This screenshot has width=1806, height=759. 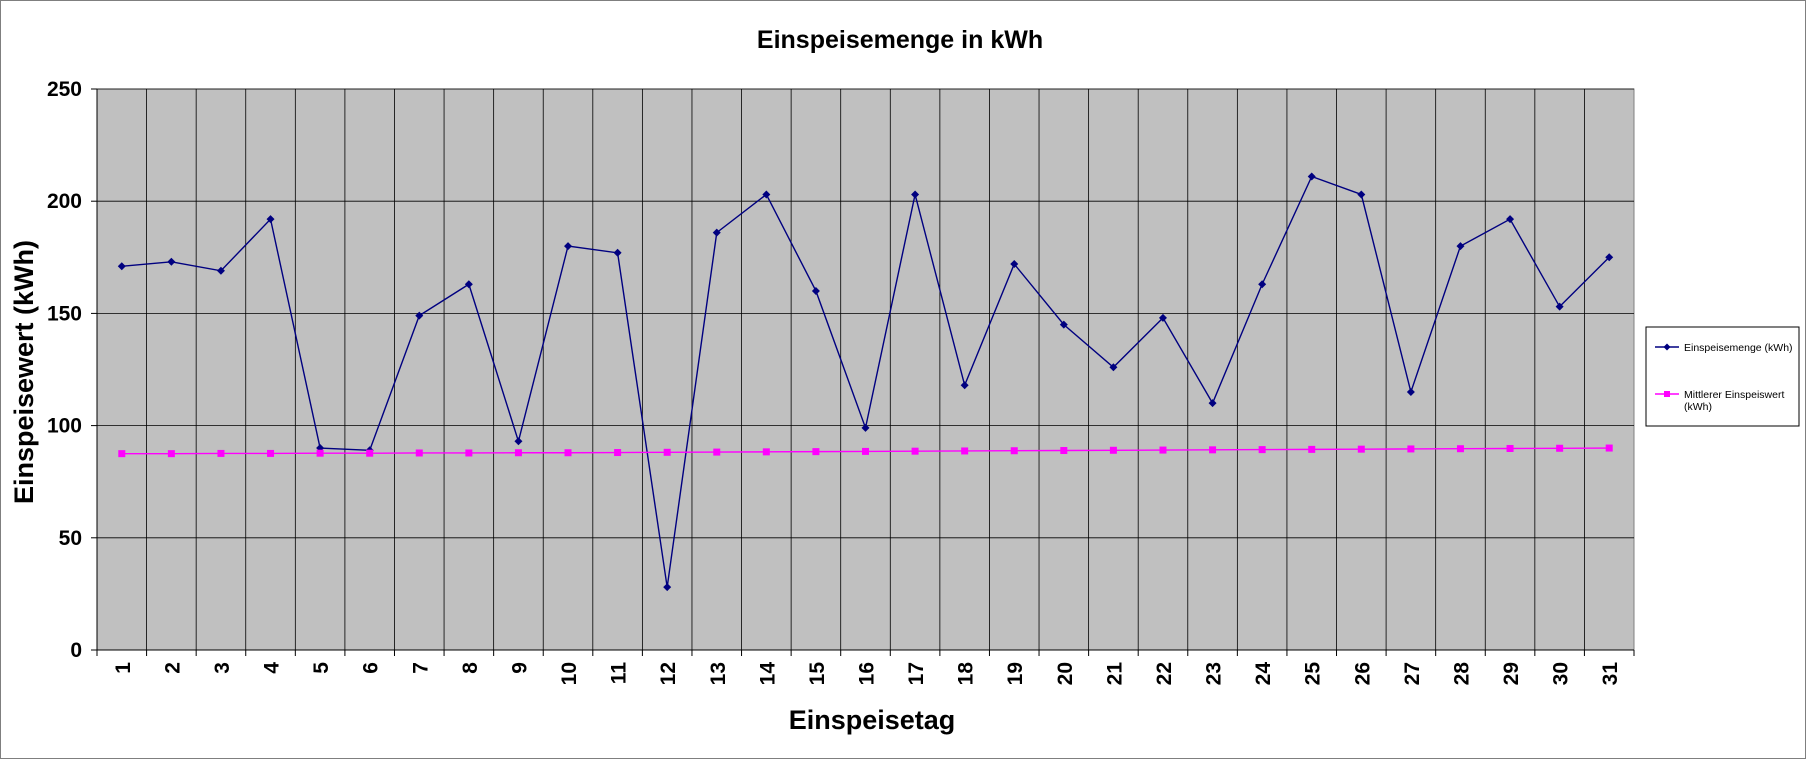 What do you see at coordinates (1164, 673) in the screenshot?
I see `x-tick-label: 22` at bounding box center [1164, 673].